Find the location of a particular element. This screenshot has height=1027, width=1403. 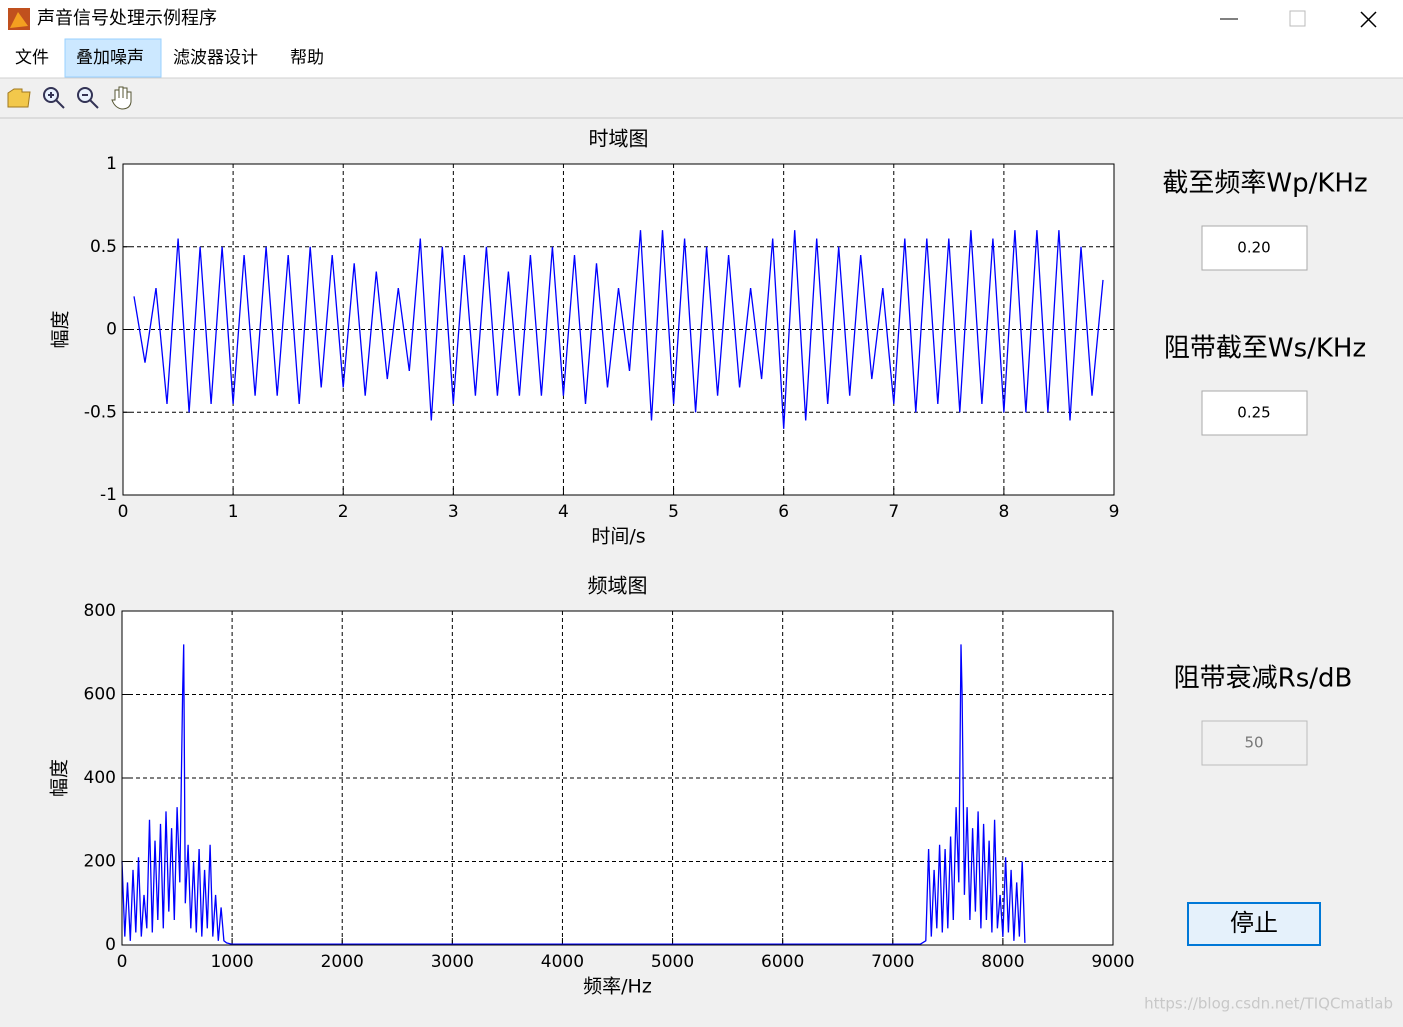

stop-button is located at coordinates (1254, 924).